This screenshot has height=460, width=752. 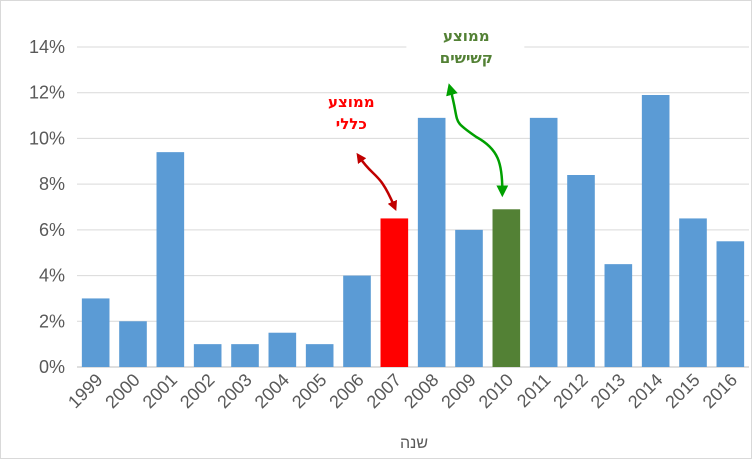 What do you see at coordinates (581, 271) in the screenshot?
I see `bar-2012` at bounding box center [581, 271].